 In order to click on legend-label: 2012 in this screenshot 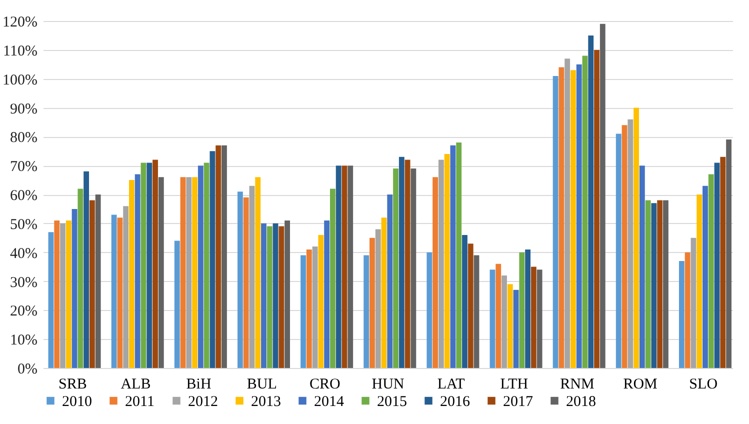, I will do `click(203, 402)`.